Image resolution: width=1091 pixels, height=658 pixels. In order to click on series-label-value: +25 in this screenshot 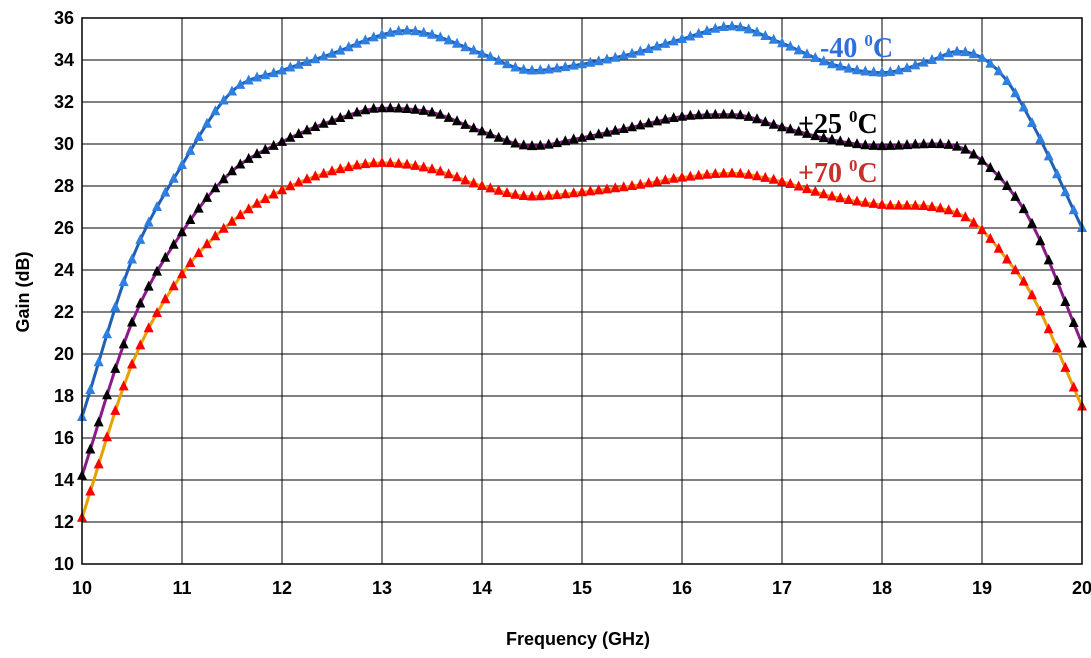, I will do `click(823, 124)`.